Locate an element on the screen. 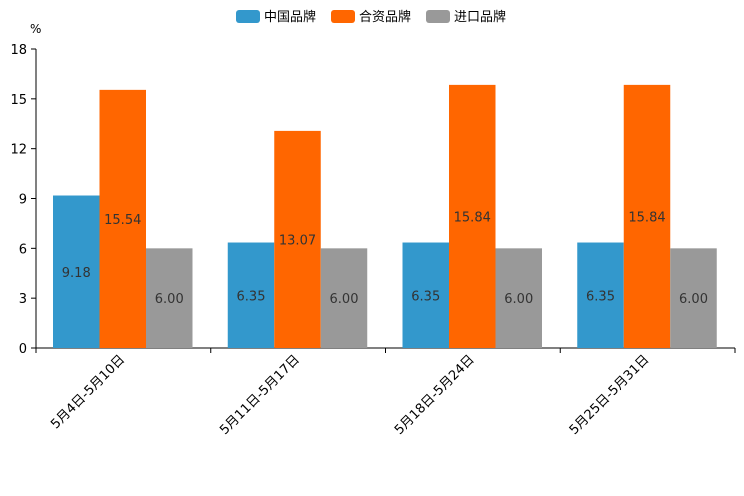  legend: 中国品牌 合资品牌 进口品牌 is located at coordinates (371, 17).